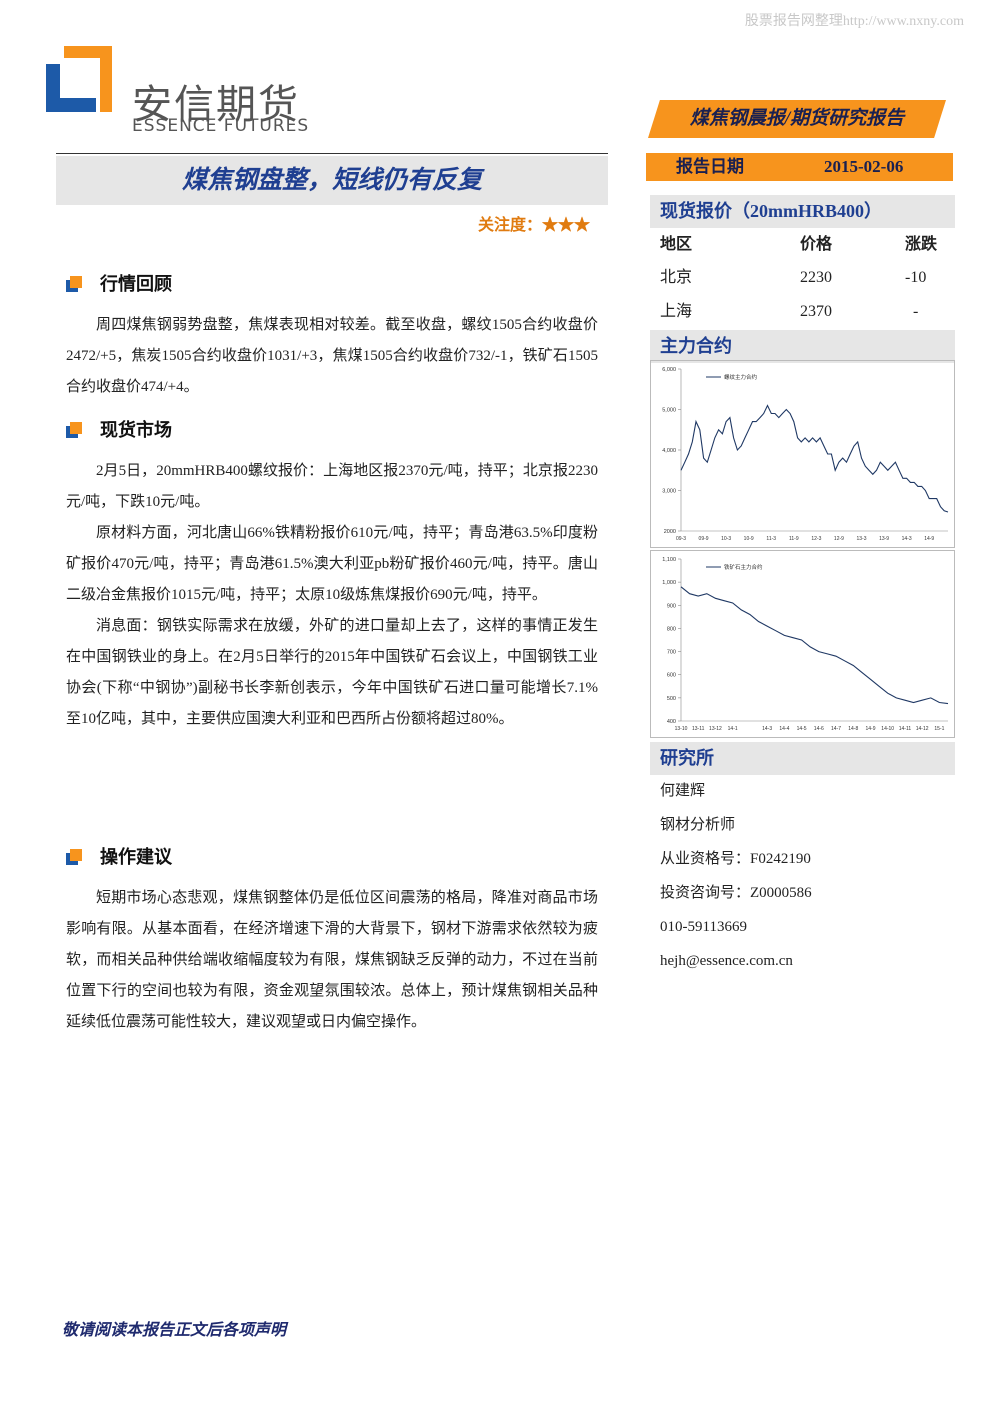 This screenshot has height=1403, width=992. I want to click on table-header: 价格, so click(816, 244).